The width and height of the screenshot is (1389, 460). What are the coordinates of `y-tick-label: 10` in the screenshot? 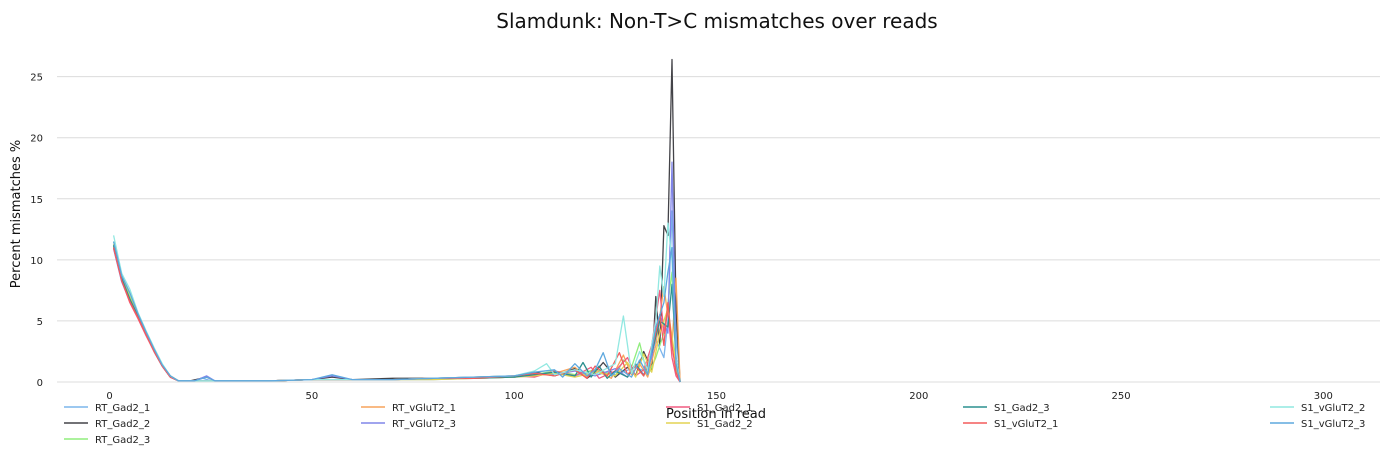 It's located at (36, 261).